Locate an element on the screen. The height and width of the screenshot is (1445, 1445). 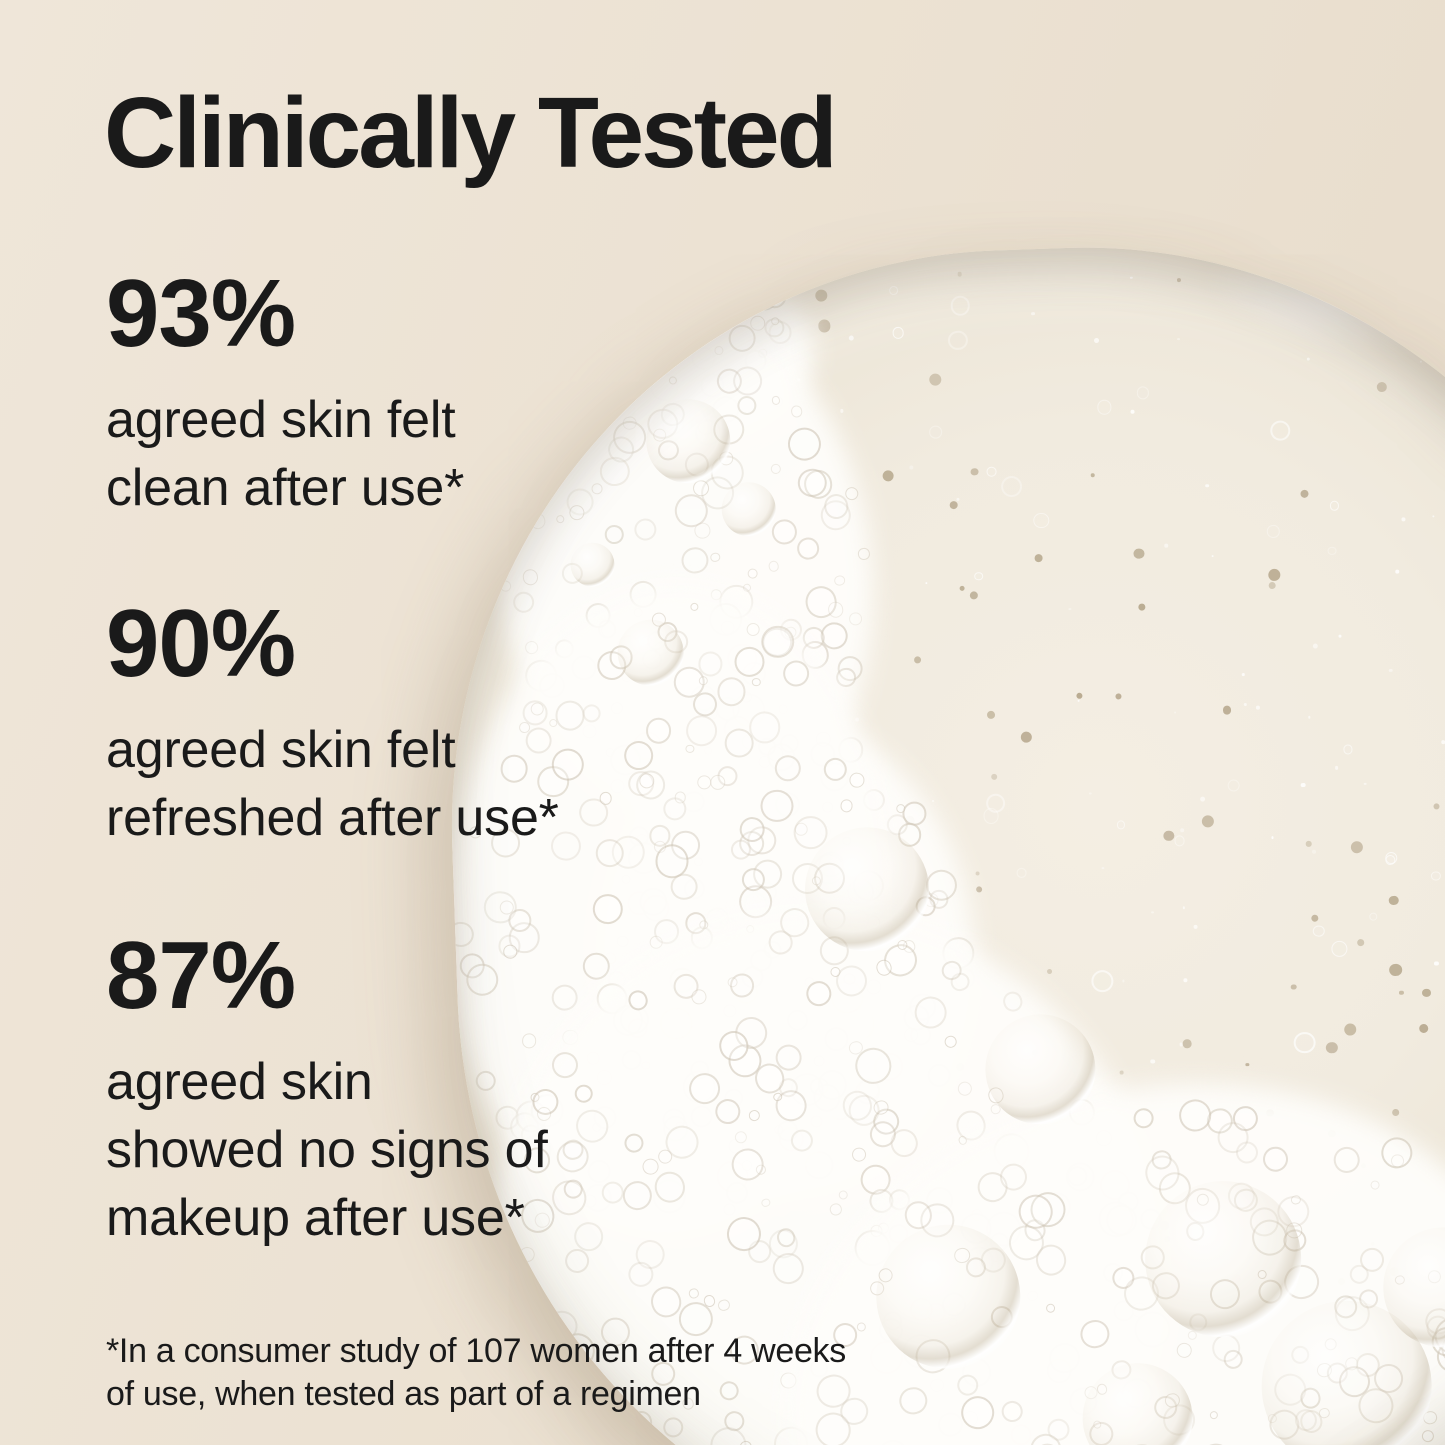
stat-line: refreshed after use* is located at coordinates (332, 818).